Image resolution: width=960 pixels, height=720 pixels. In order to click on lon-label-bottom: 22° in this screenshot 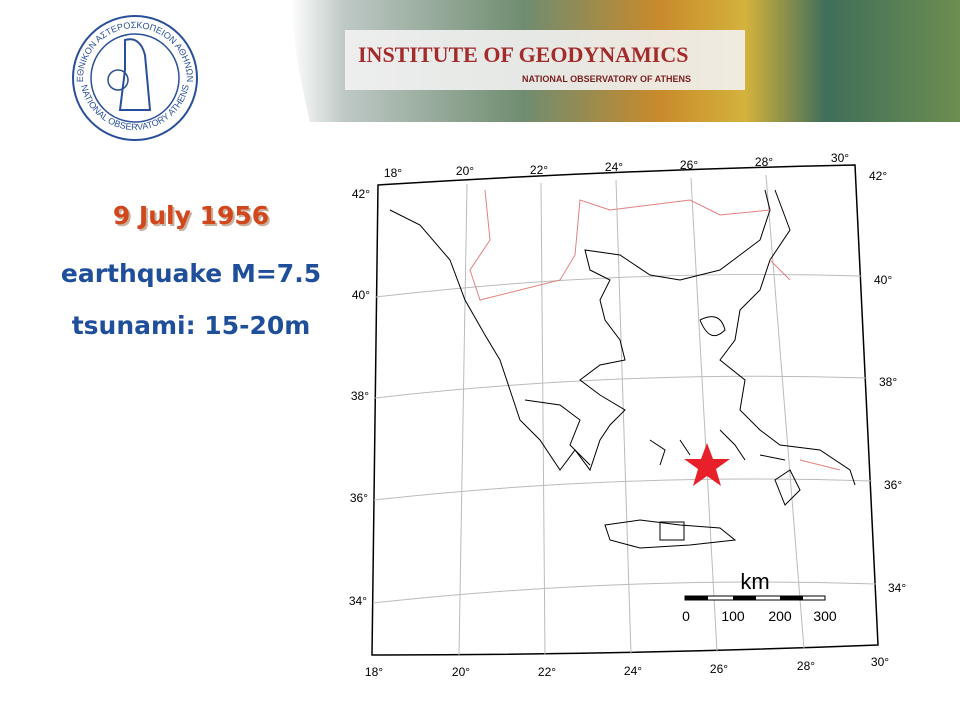, I will do `click(547, 672)`.